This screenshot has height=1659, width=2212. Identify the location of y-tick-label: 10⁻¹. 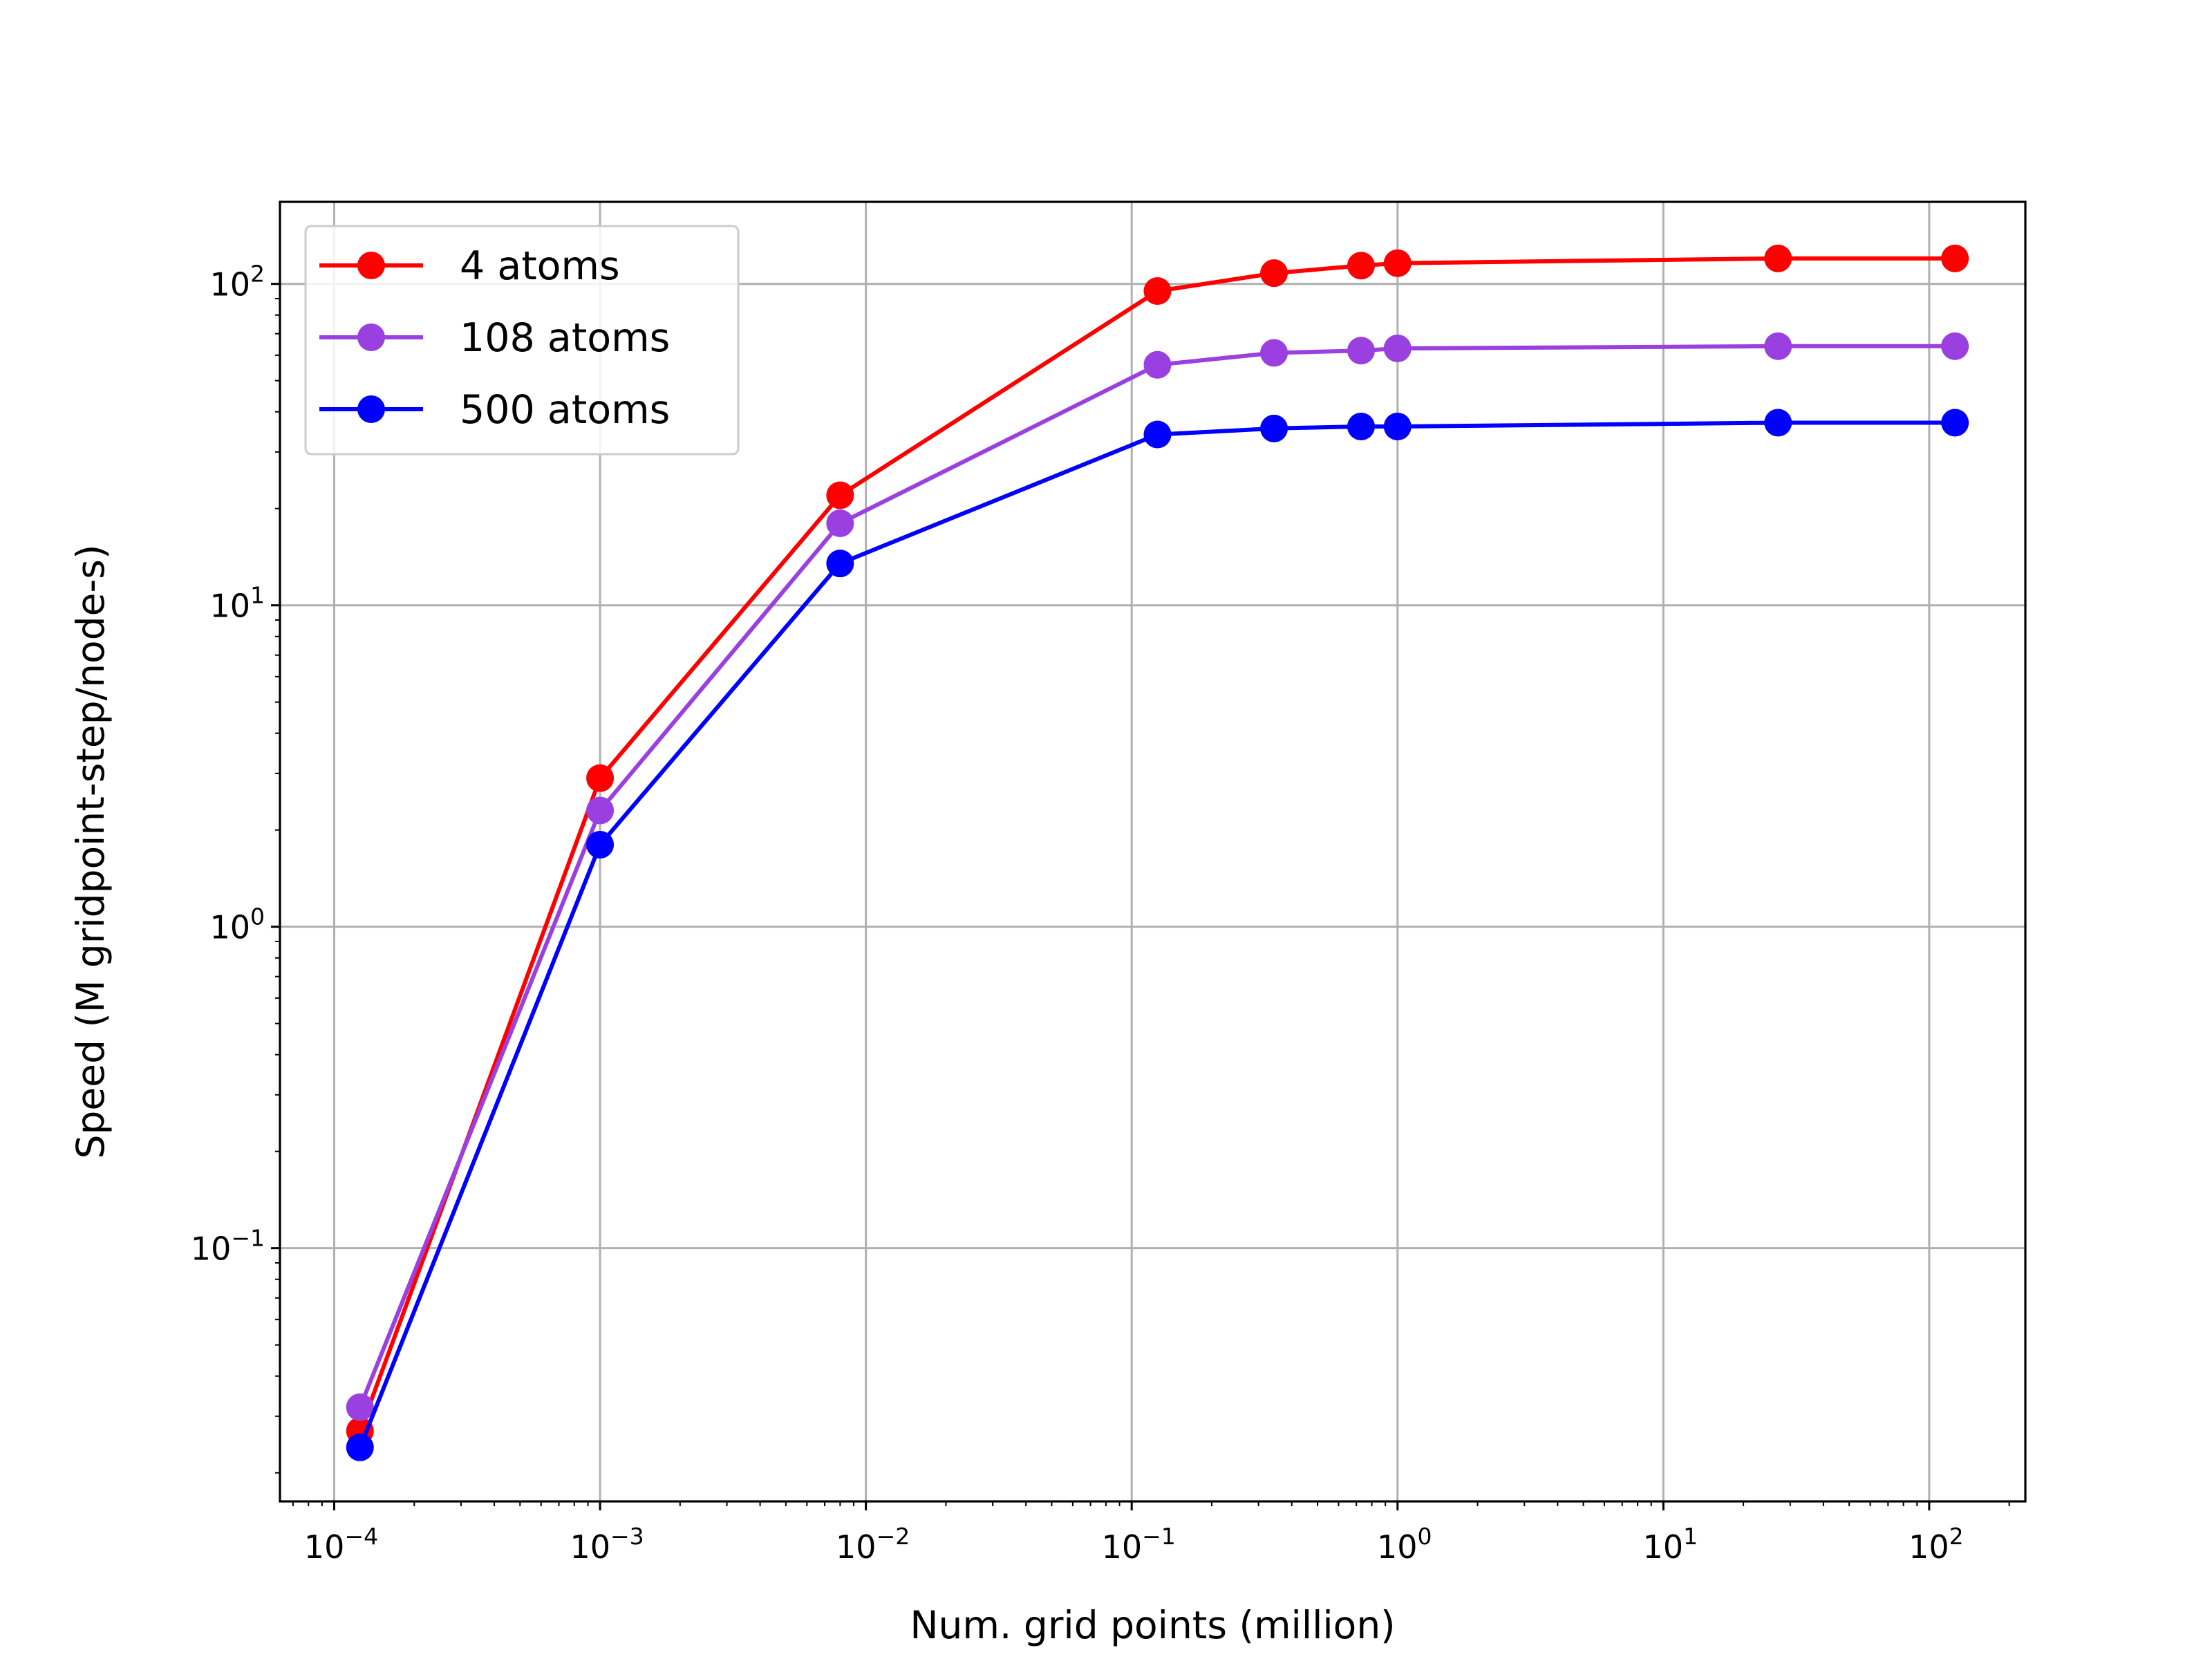
(228, 1246).